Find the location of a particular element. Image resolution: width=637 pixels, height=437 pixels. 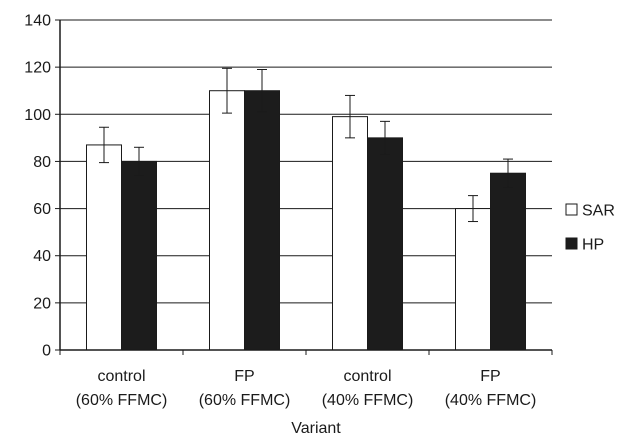

legend-label-hp: HP is located at coordinates (593, 245).